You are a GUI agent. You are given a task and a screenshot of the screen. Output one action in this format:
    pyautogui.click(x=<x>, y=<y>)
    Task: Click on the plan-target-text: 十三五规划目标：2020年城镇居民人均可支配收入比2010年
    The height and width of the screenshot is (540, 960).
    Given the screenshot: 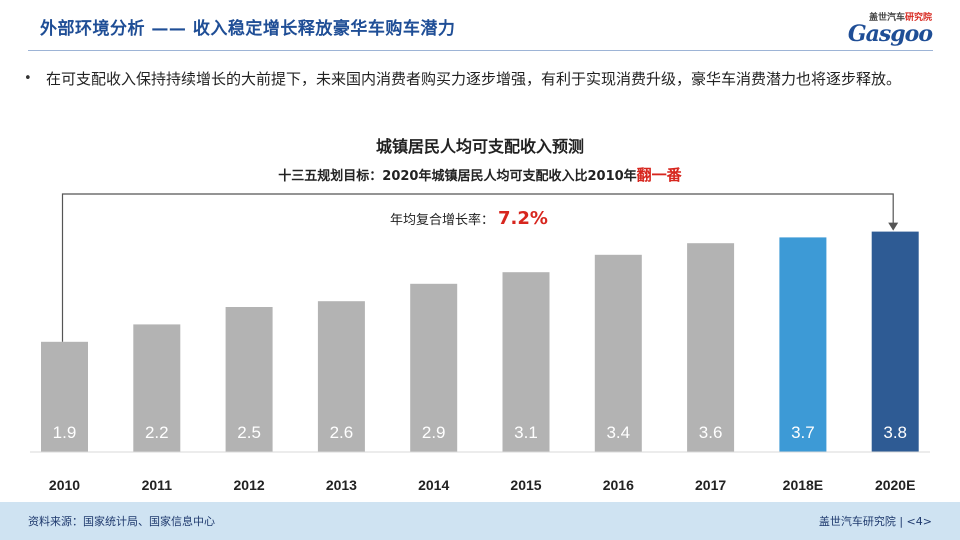 What is the action you would take?
    pyautogui.click(x=457, y=176)
    